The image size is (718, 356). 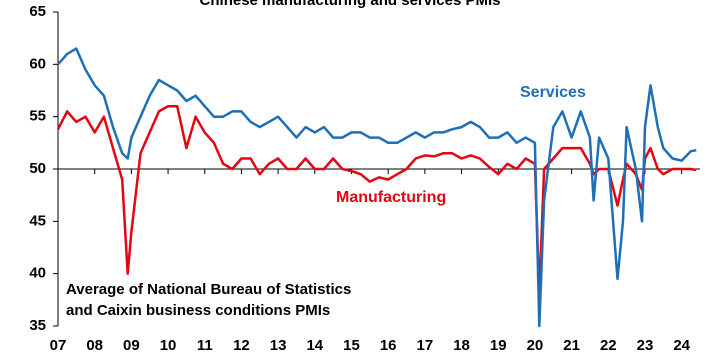 I want to click on x-tick-label: 20, so click(x=535, y=345).